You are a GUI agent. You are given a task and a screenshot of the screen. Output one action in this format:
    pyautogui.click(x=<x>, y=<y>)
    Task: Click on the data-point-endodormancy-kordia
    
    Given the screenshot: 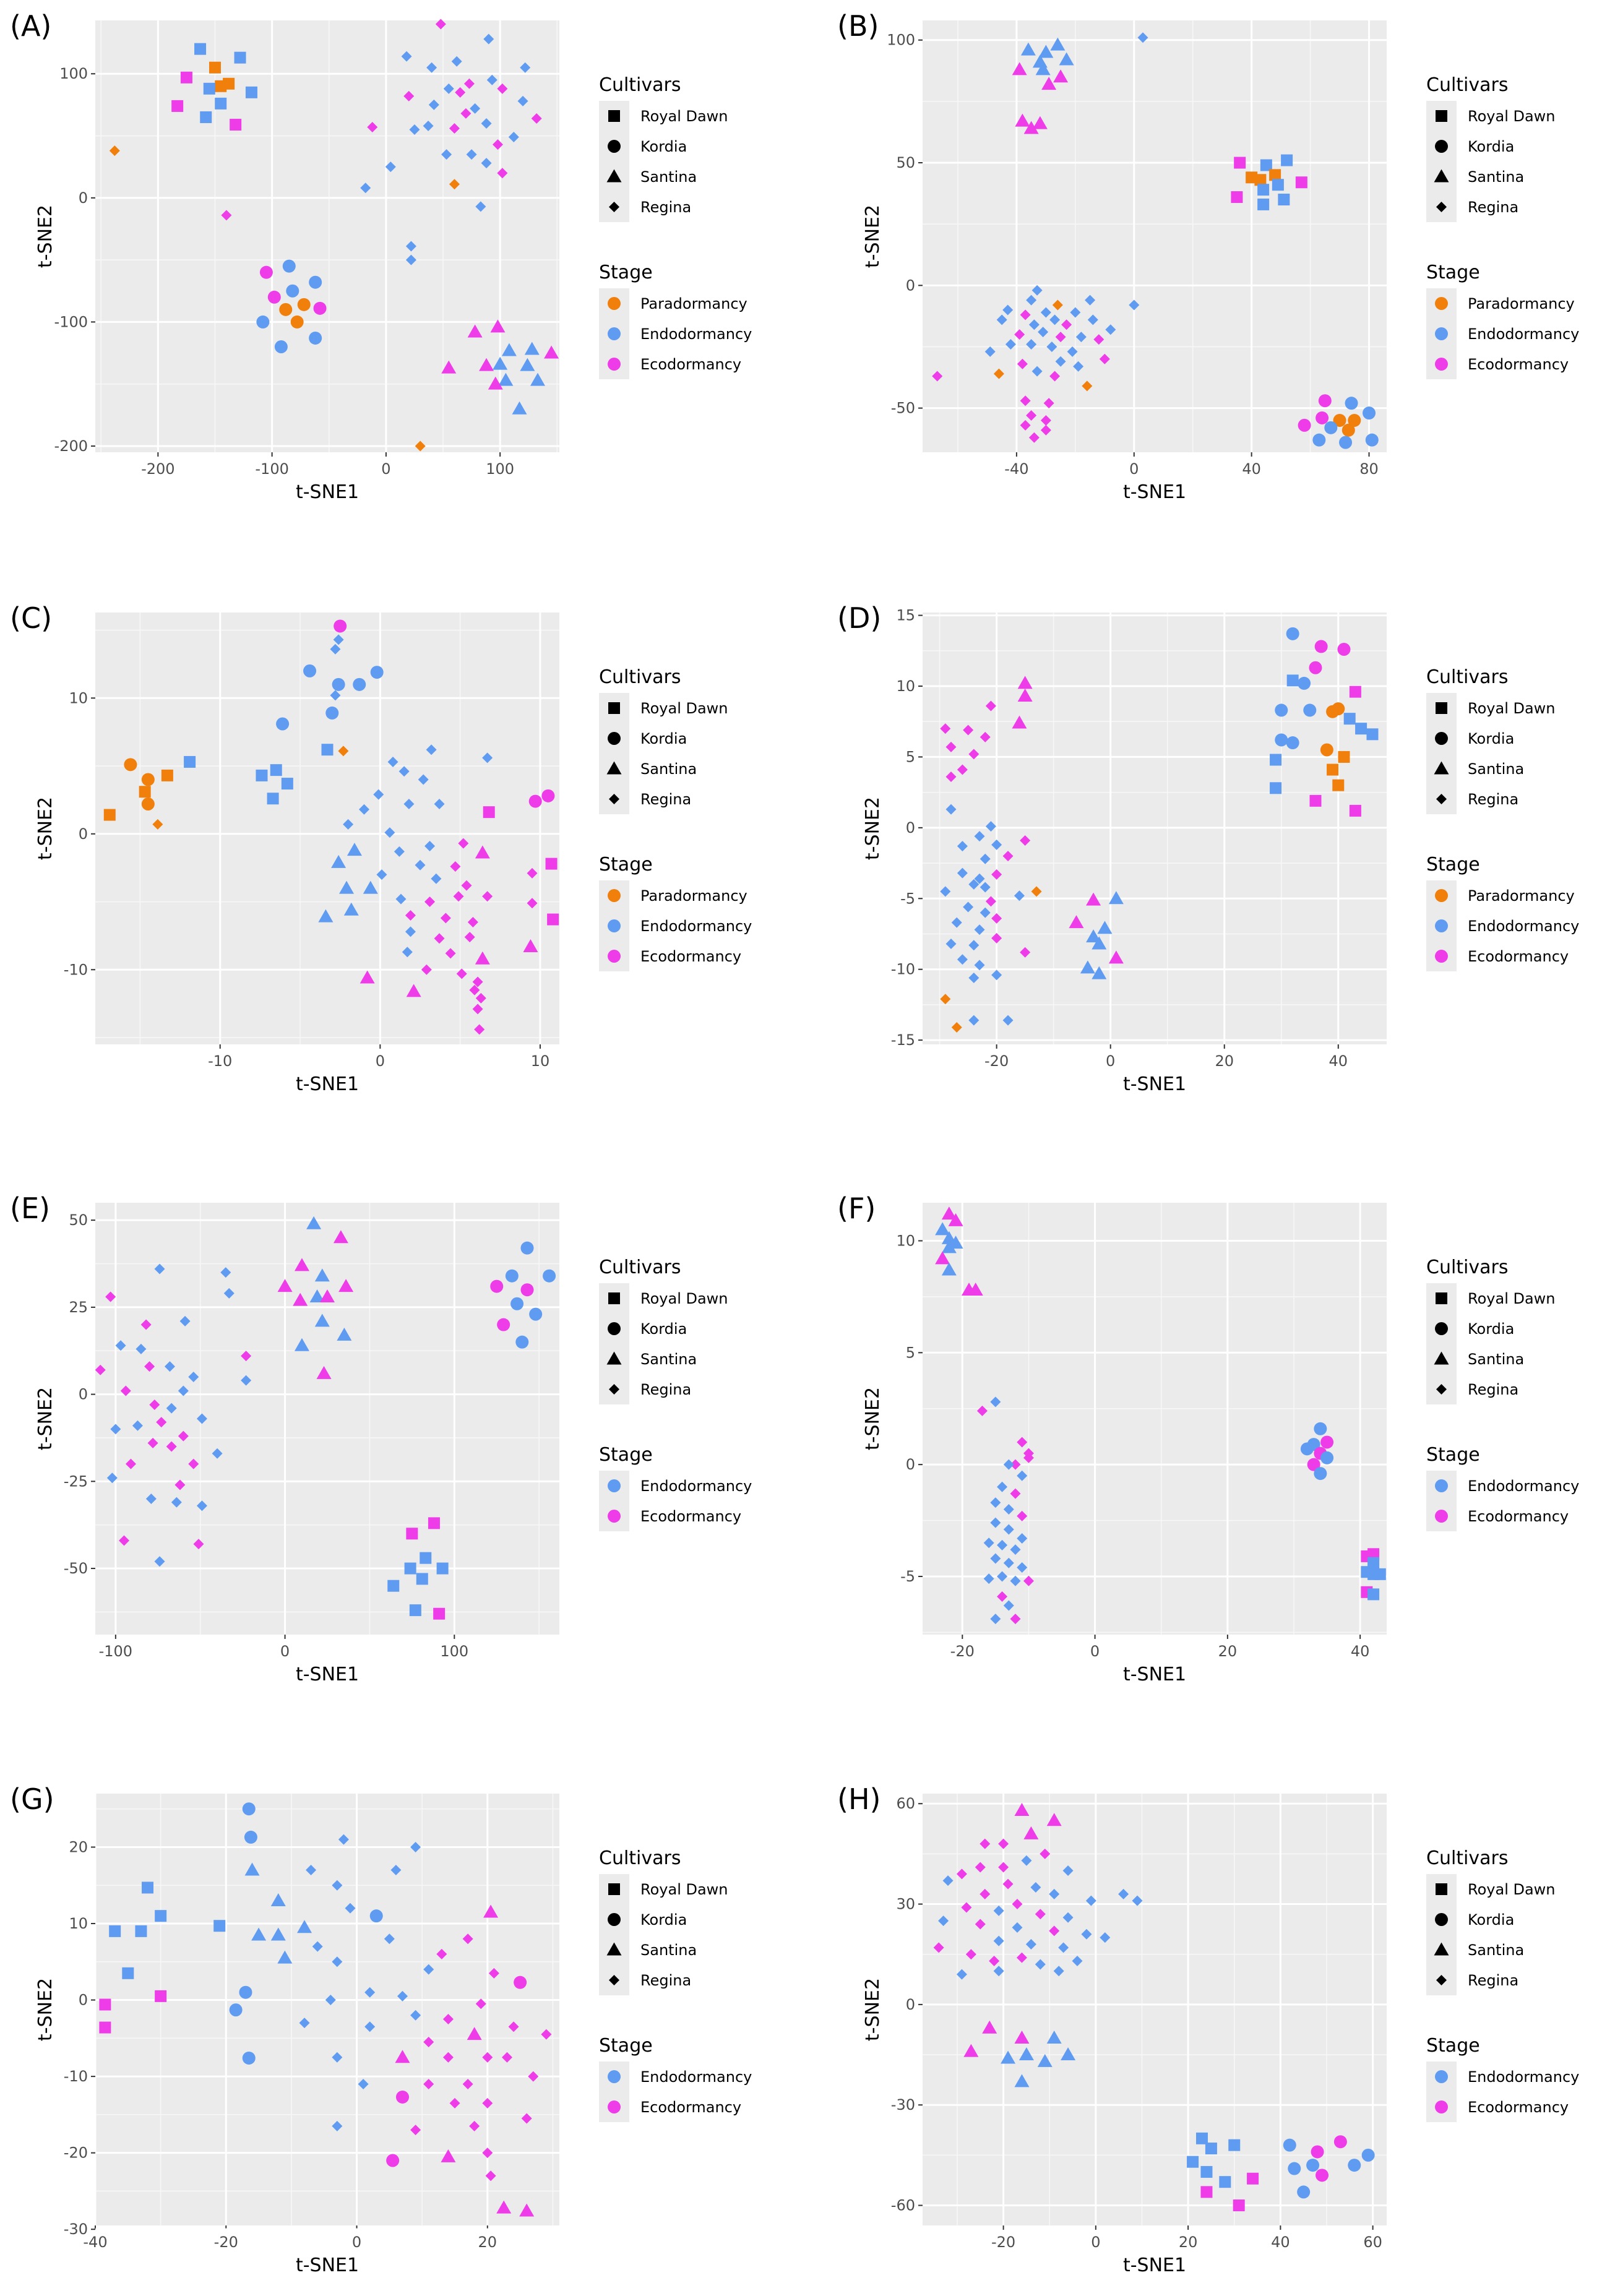 What is the action you would take?
    pyautogui.click(x=359, y=684)
    